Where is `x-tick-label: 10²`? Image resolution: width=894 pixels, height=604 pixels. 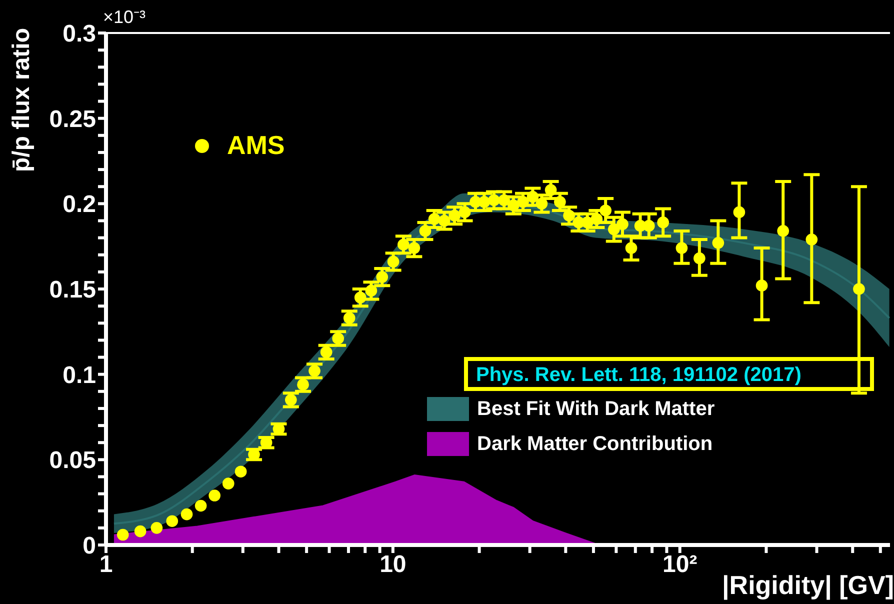 x-tick-label: 10² is located at coordinates (680, 564).